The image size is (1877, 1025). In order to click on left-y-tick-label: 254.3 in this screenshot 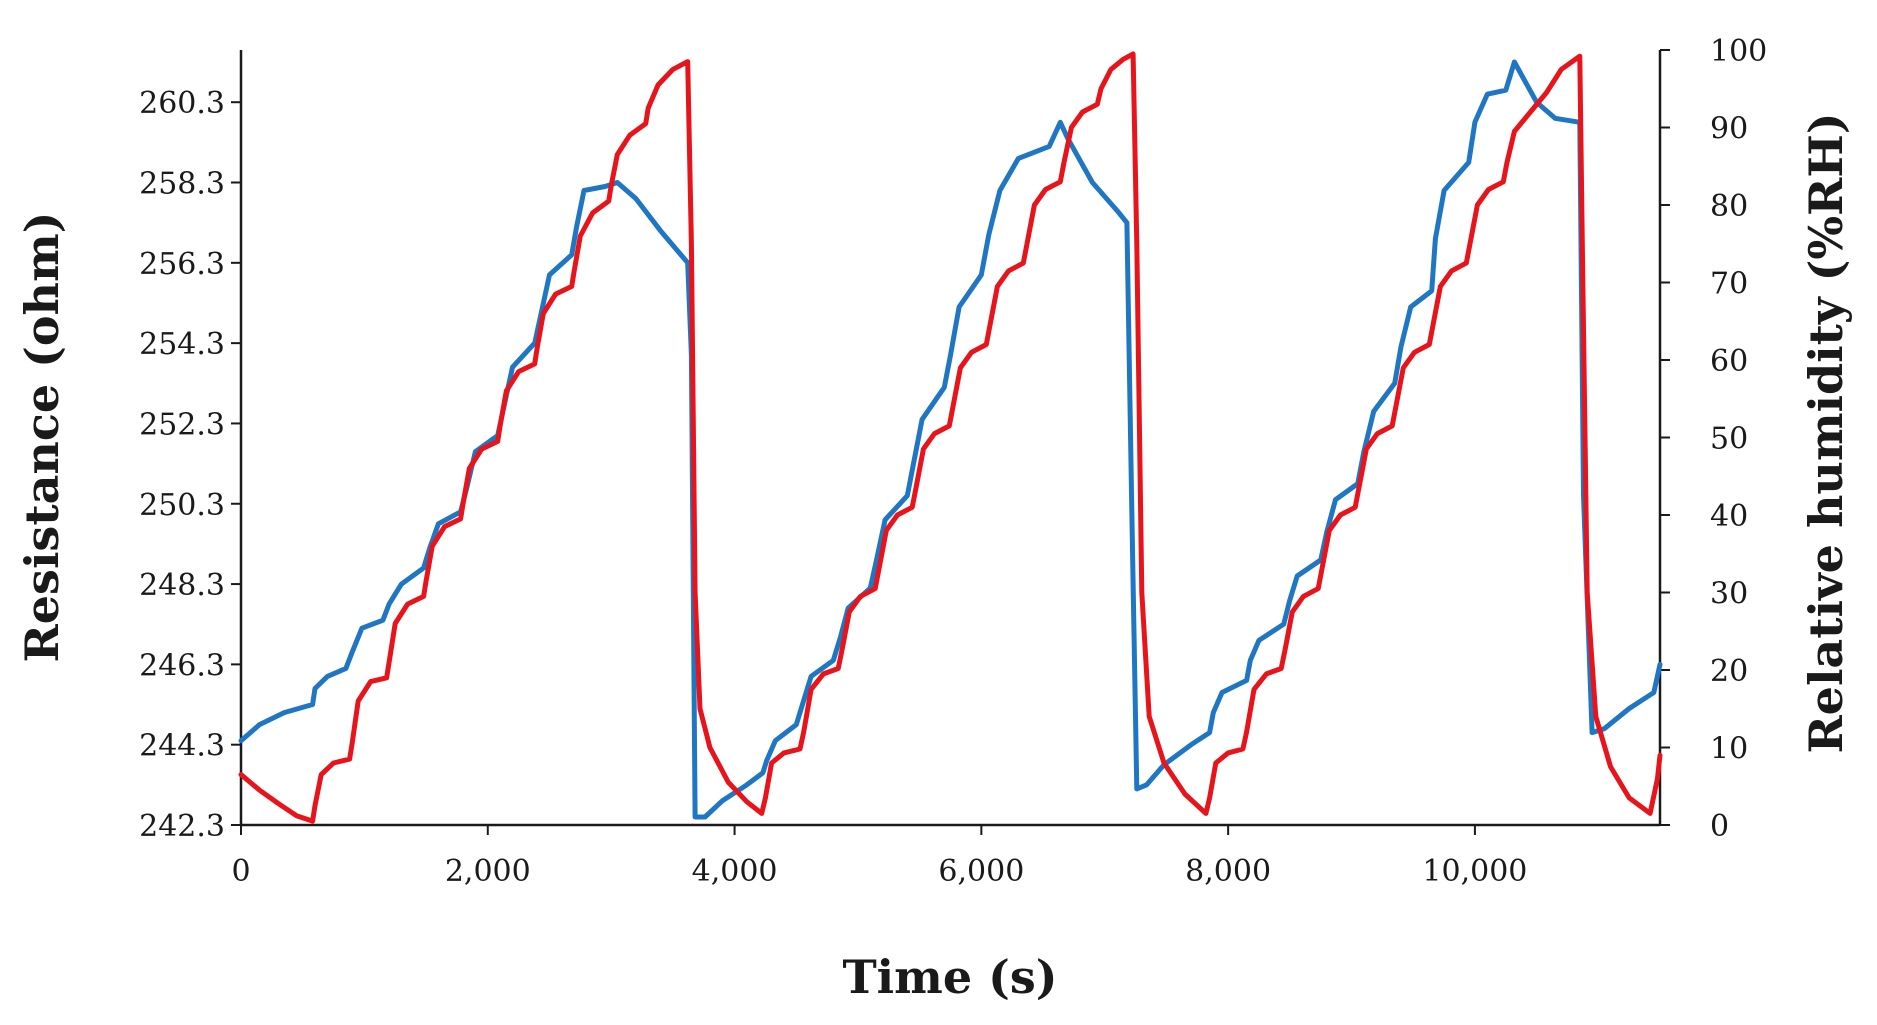, I will do `click(182, 344)`.